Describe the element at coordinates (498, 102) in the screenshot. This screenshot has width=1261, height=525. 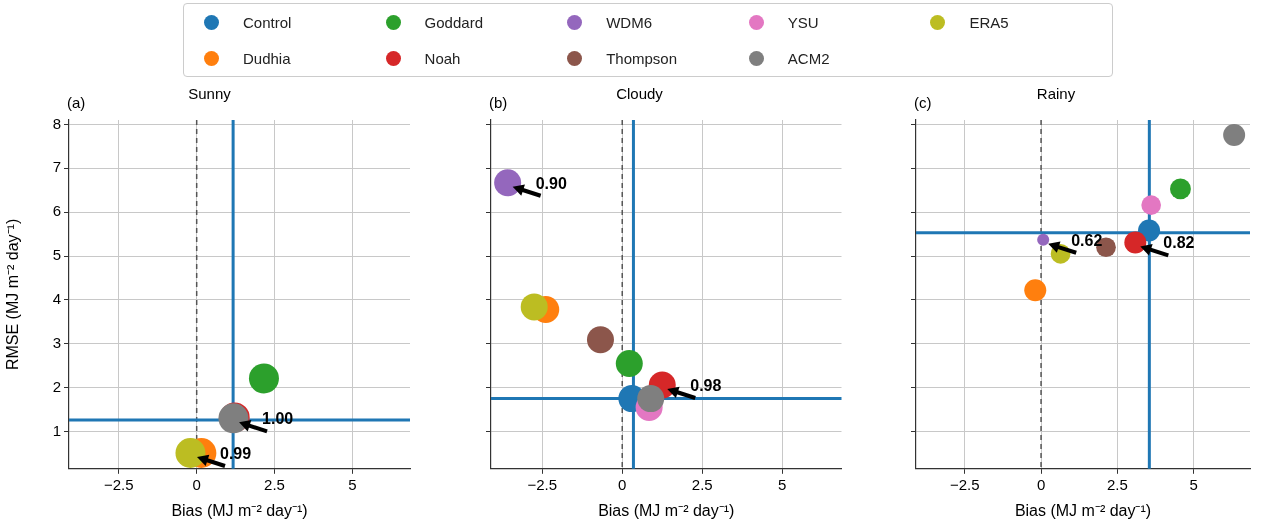
I see `text: (b)` at that location.